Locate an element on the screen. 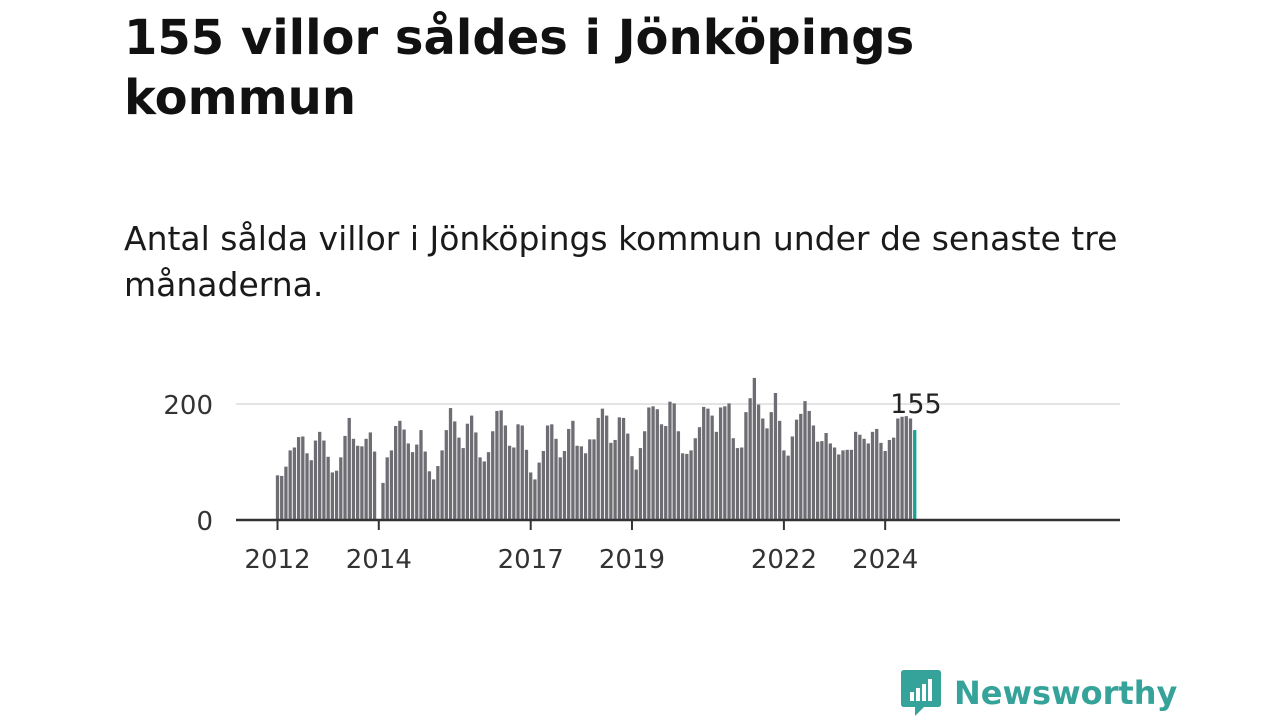 This screenshot has height=720, width=1280. y-tick-label: 0 is located at coordinates (204, 522).